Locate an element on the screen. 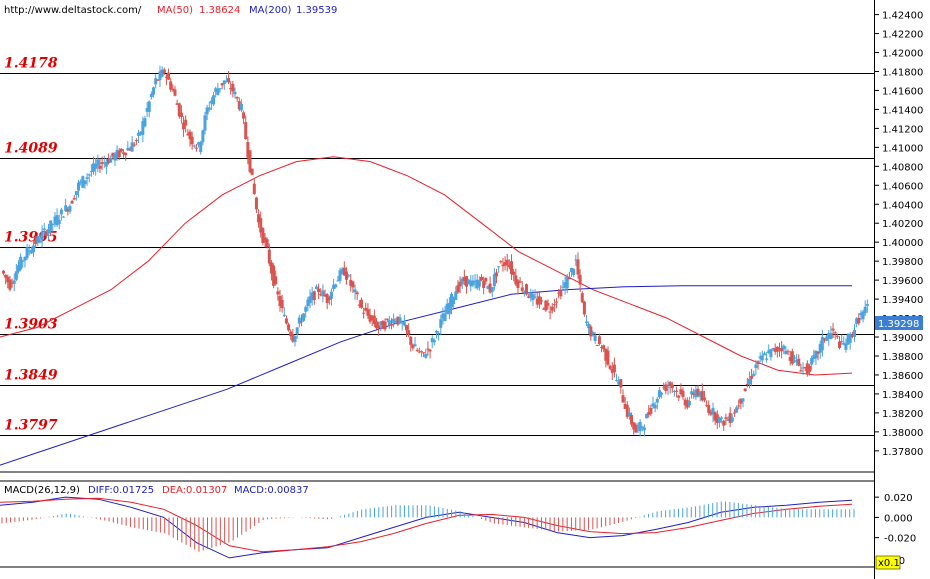  scale-badge is located at coordinates (888, 562).